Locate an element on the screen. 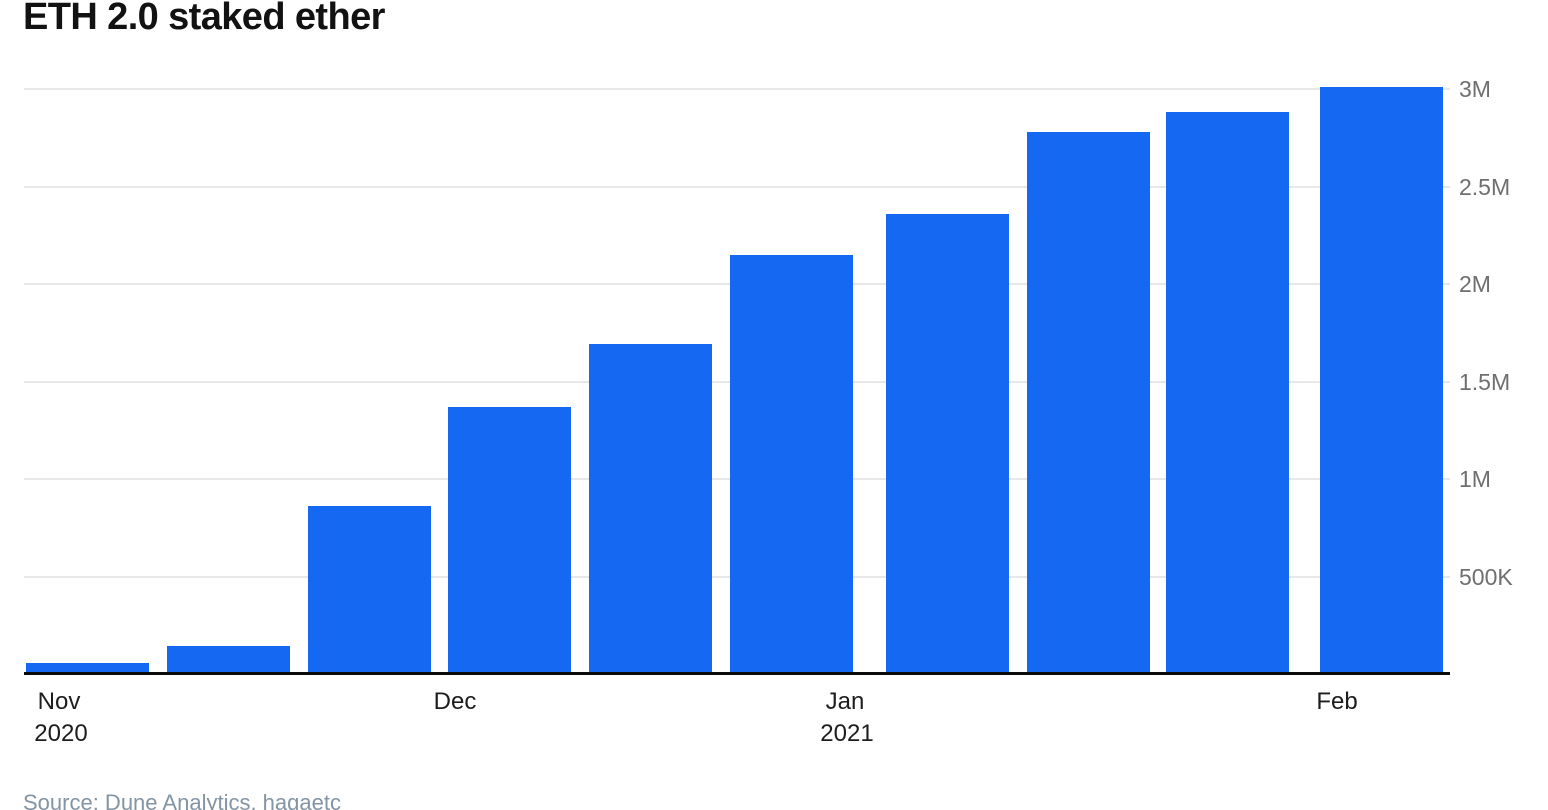  x-axis-tick-label: Feb is located at coordinates (1337, 701).